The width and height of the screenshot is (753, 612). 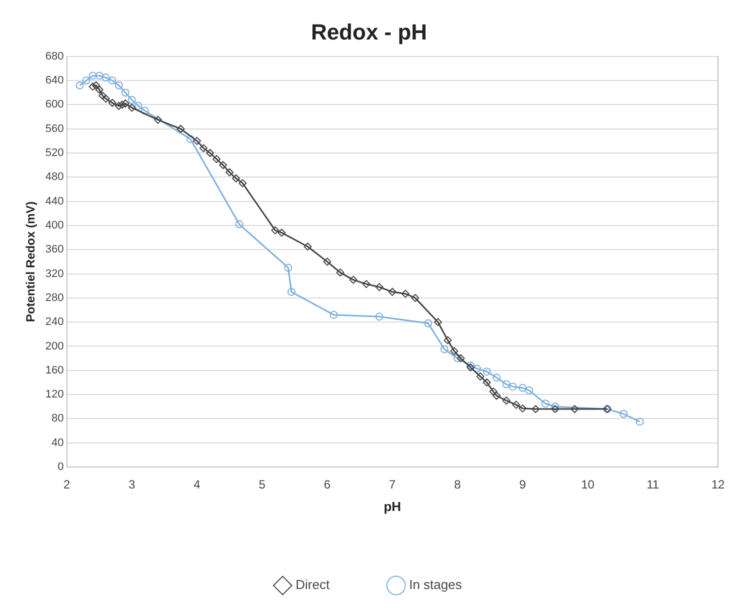 I want to click on y-tick-label: 40, so click(x=58, y=442).